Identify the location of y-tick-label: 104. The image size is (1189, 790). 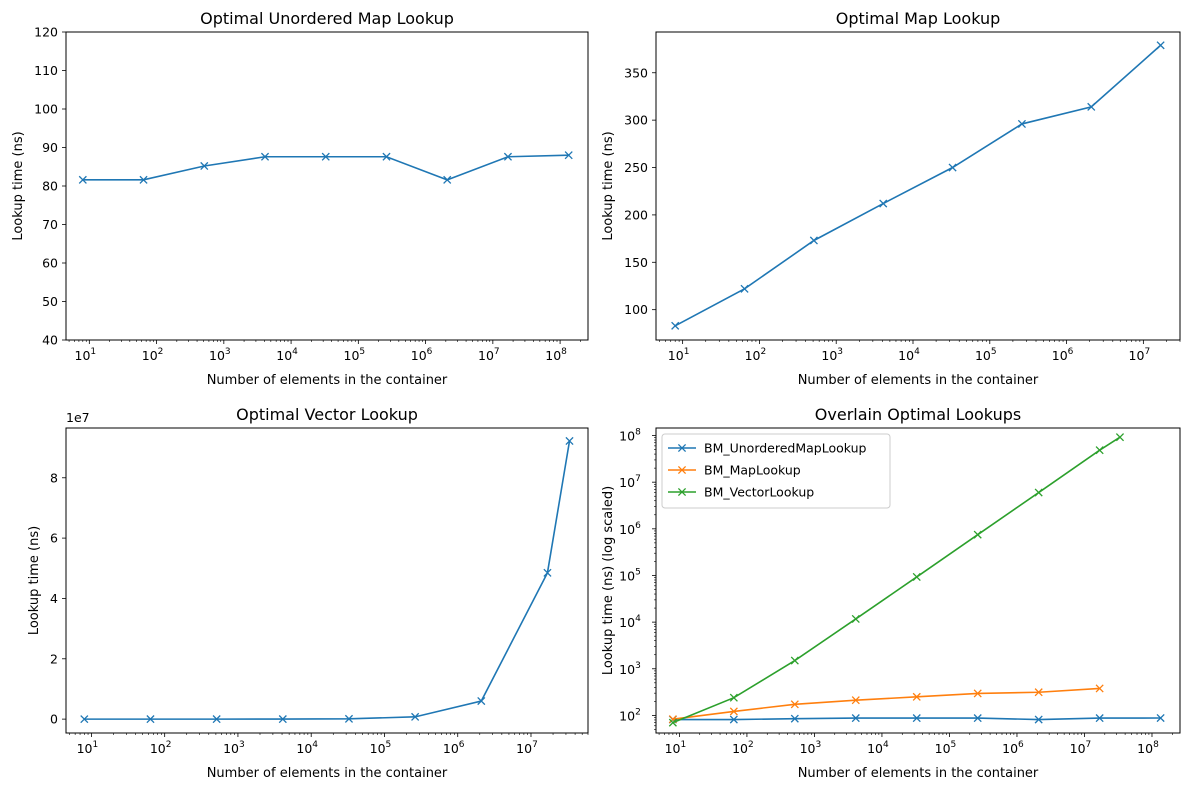
(630, 622).